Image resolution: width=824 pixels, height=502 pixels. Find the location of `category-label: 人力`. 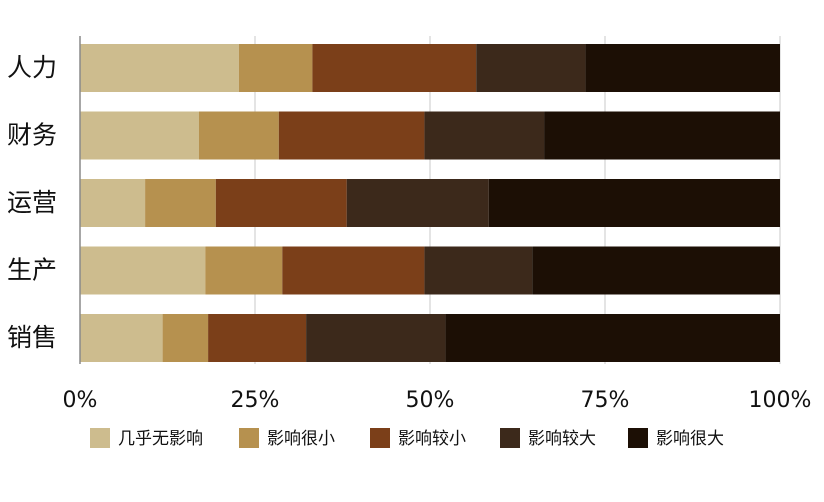

category-label: 人力 is located at coordinates (32, 67).